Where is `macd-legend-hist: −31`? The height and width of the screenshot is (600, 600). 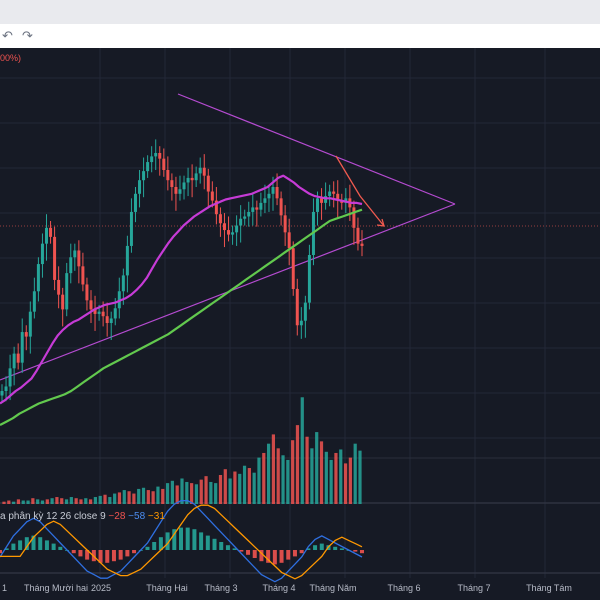 macd-legend-hist: −31 is located at coordinates (156, 516).